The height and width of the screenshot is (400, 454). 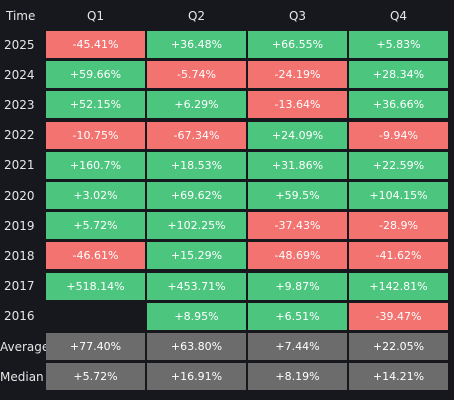 What do you see at coordinates (196, 346) in the screenshot?
I see `table-cell-average-q2: +63.80%` at bounding box center [196, 346].